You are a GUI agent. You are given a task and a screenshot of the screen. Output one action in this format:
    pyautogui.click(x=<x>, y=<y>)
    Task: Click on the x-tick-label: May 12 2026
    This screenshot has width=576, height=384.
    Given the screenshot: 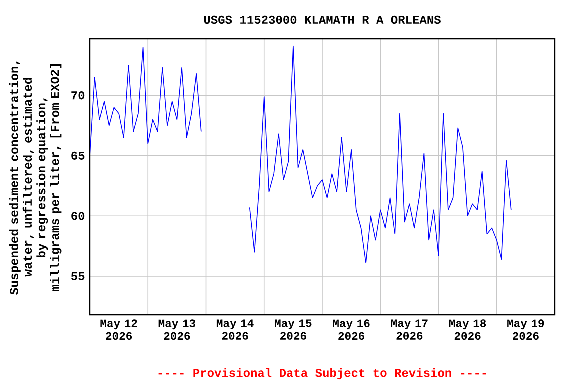 What is the action you would take?
    pyautogui.click(x=119, y=330)
    